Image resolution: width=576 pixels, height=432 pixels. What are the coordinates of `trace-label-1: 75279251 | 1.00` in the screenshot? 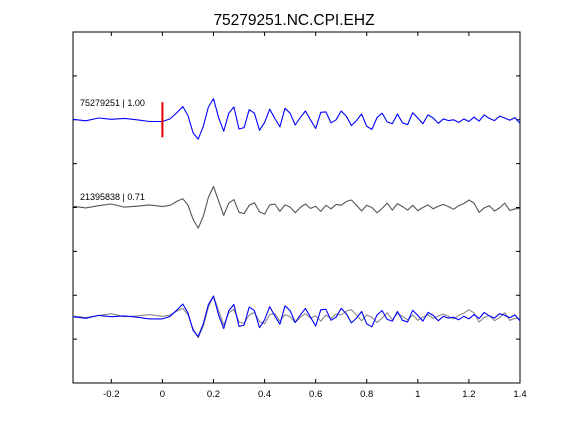 It's located at (112, 103).